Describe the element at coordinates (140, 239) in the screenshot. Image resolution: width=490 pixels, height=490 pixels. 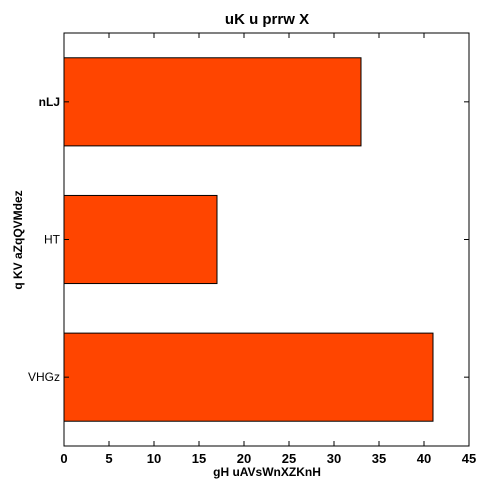
I see `bar-HT` at that location.